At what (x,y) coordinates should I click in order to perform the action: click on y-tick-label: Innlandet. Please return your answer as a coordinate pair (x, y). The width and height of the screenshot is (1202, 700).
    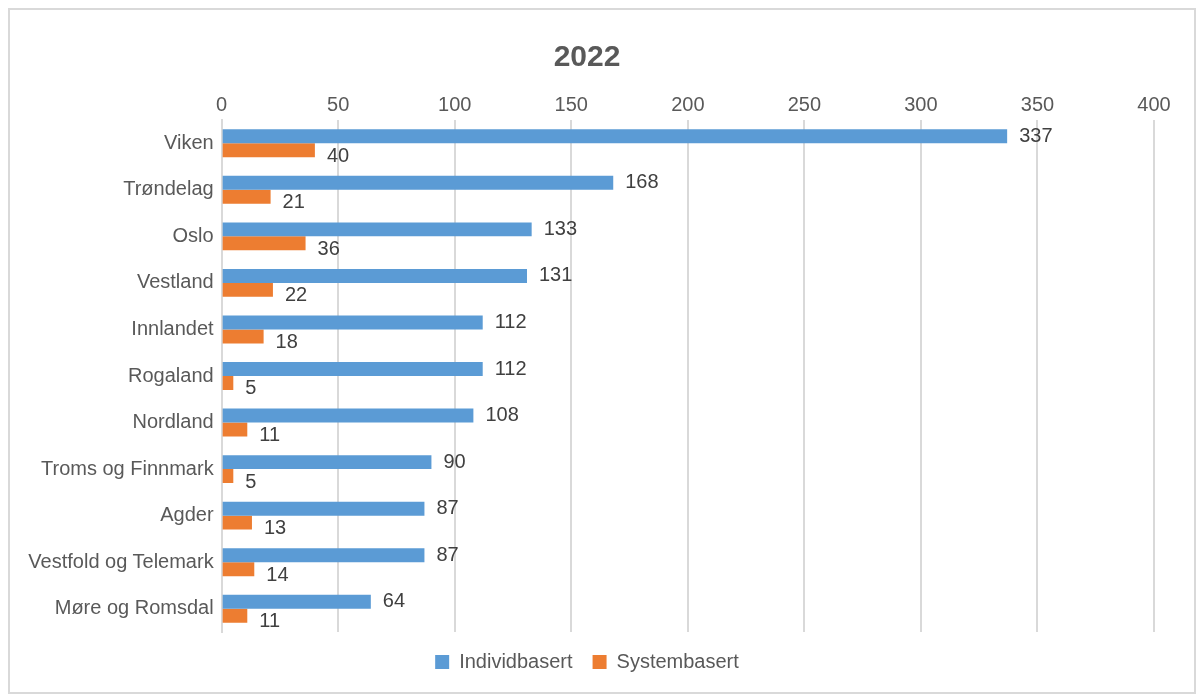
    Looking at the image, I should click on (173, 327).